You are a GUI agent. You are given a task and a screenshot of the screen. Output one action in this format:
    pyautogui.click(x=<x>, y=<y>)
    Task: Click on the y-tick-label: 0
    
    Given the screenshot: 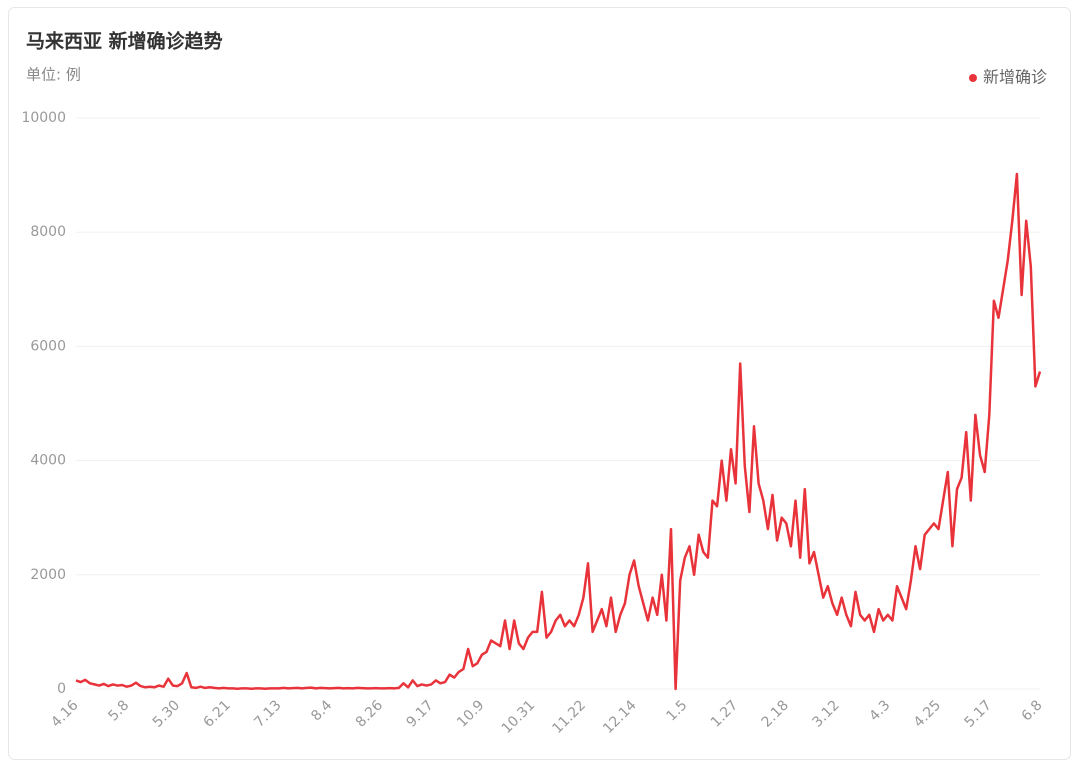 What is the action you would take?
    pyautogui.click(x=61, y=689)
    